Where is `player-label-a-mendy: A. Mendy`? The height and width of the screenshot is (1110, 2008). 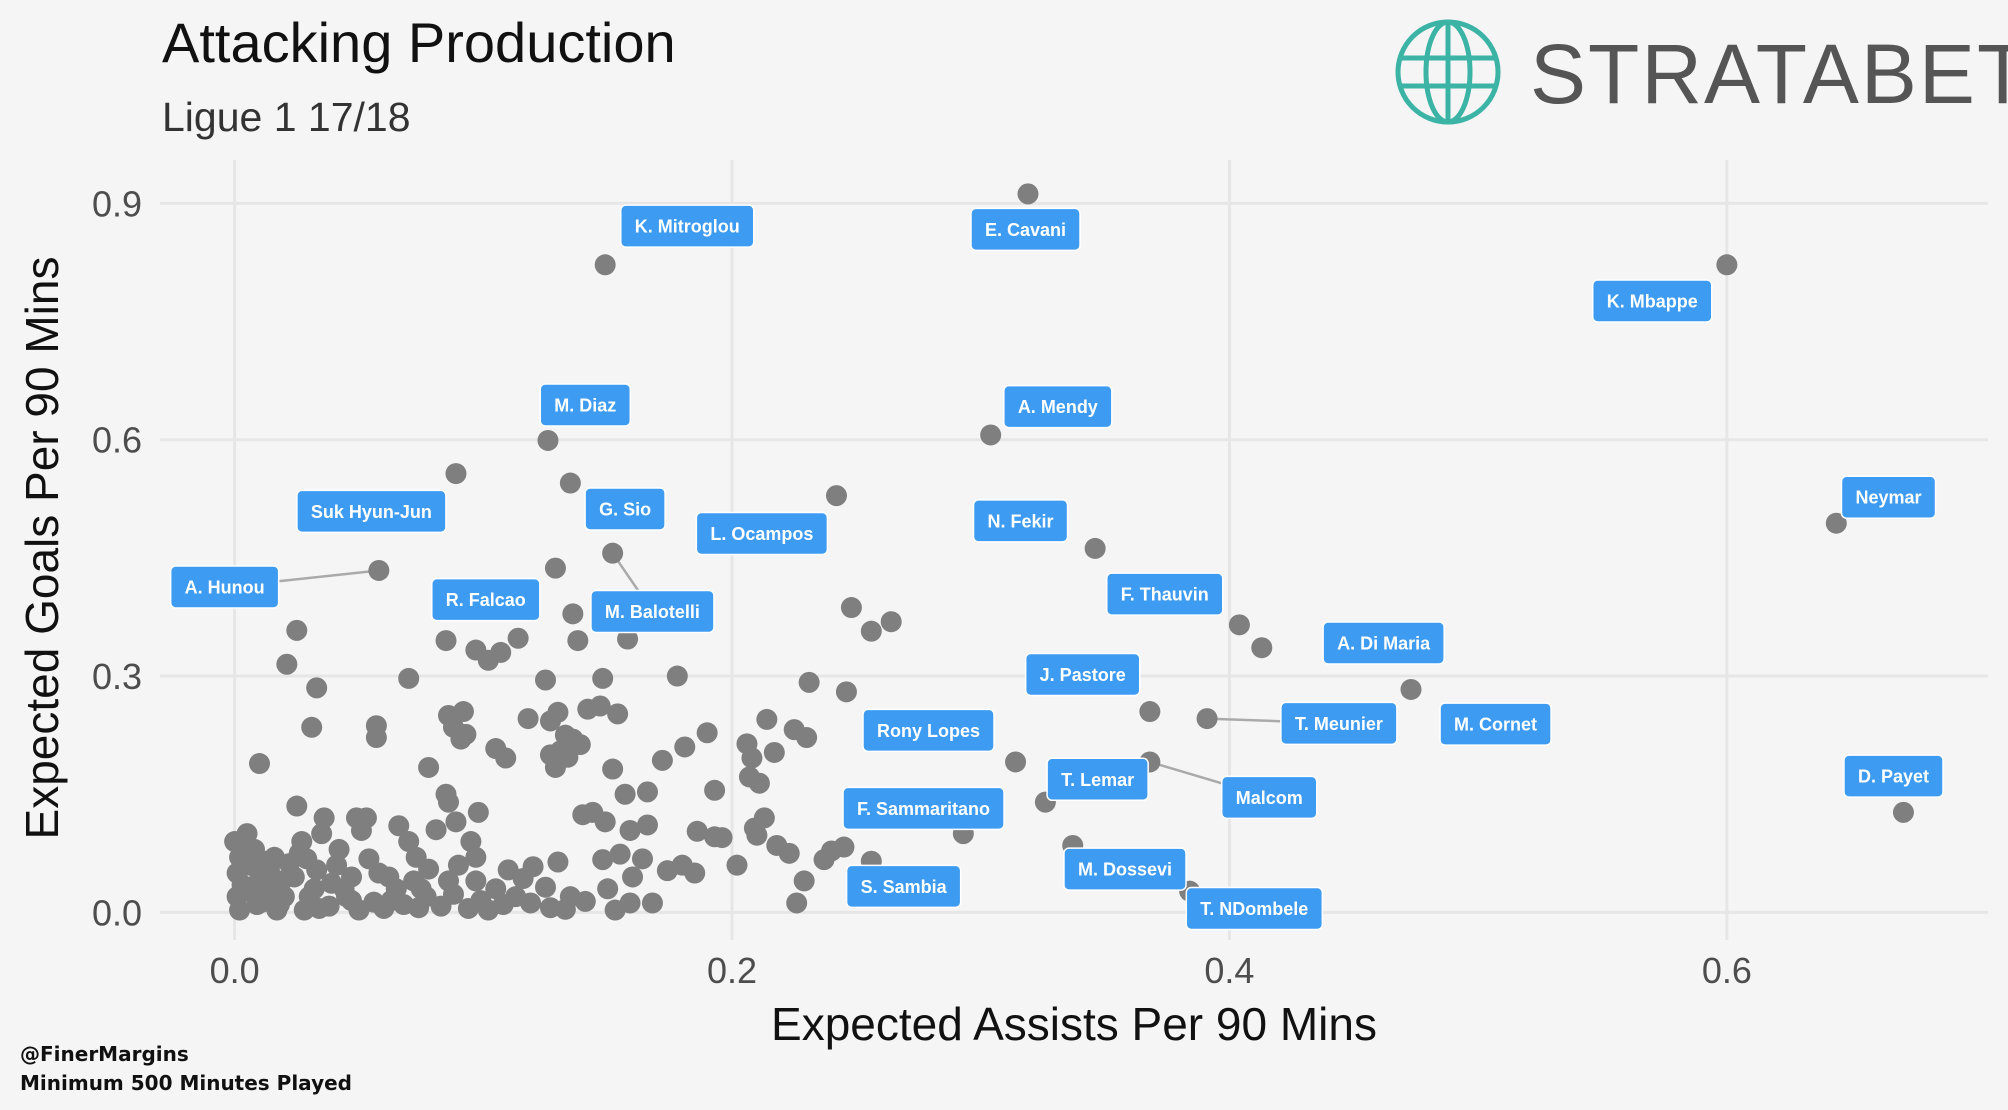 player-label-a-mendy: A. Mendy is located at coordinates (1058, 406).